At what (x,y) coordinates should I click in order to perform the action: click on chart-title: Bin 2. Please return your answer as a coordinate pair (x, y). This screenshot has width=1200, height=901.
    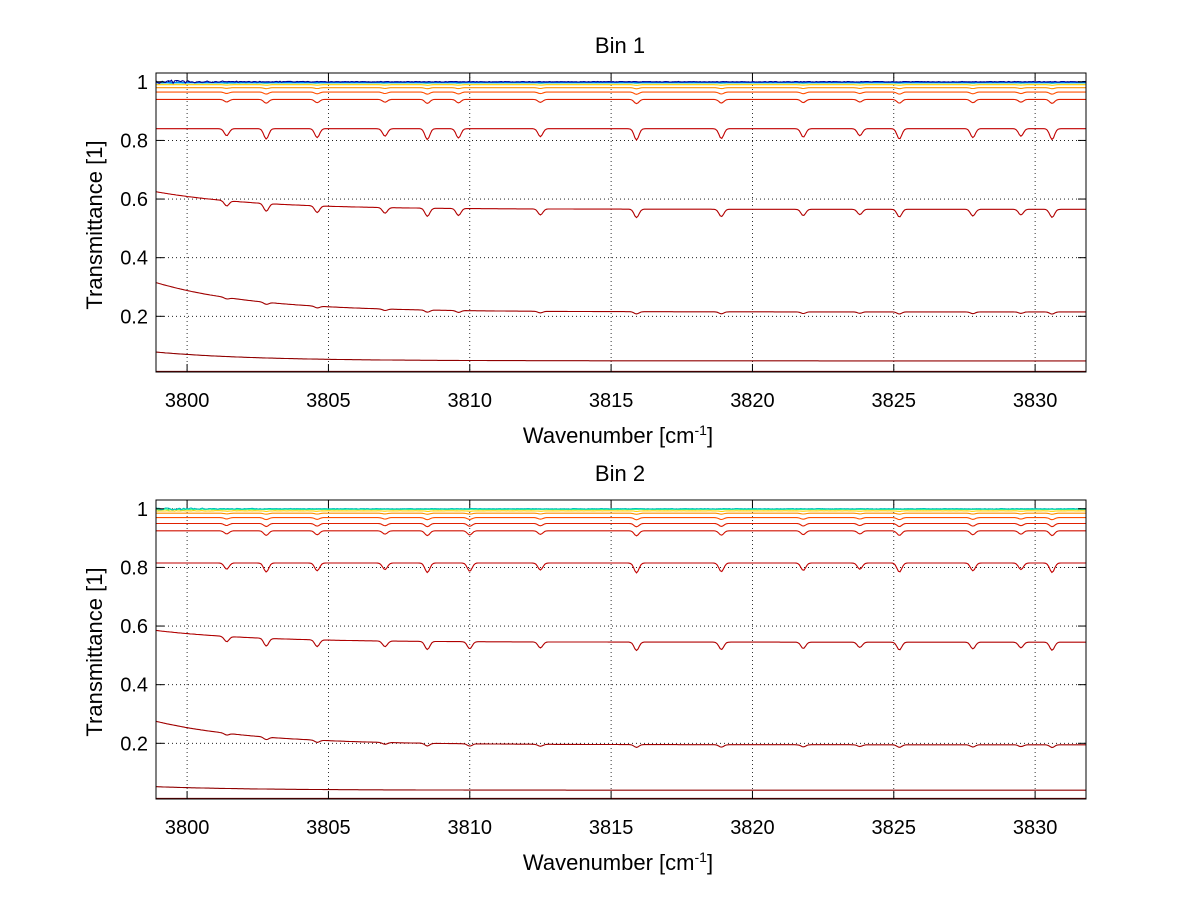
    Looking at the image, I should click on (620, 473).